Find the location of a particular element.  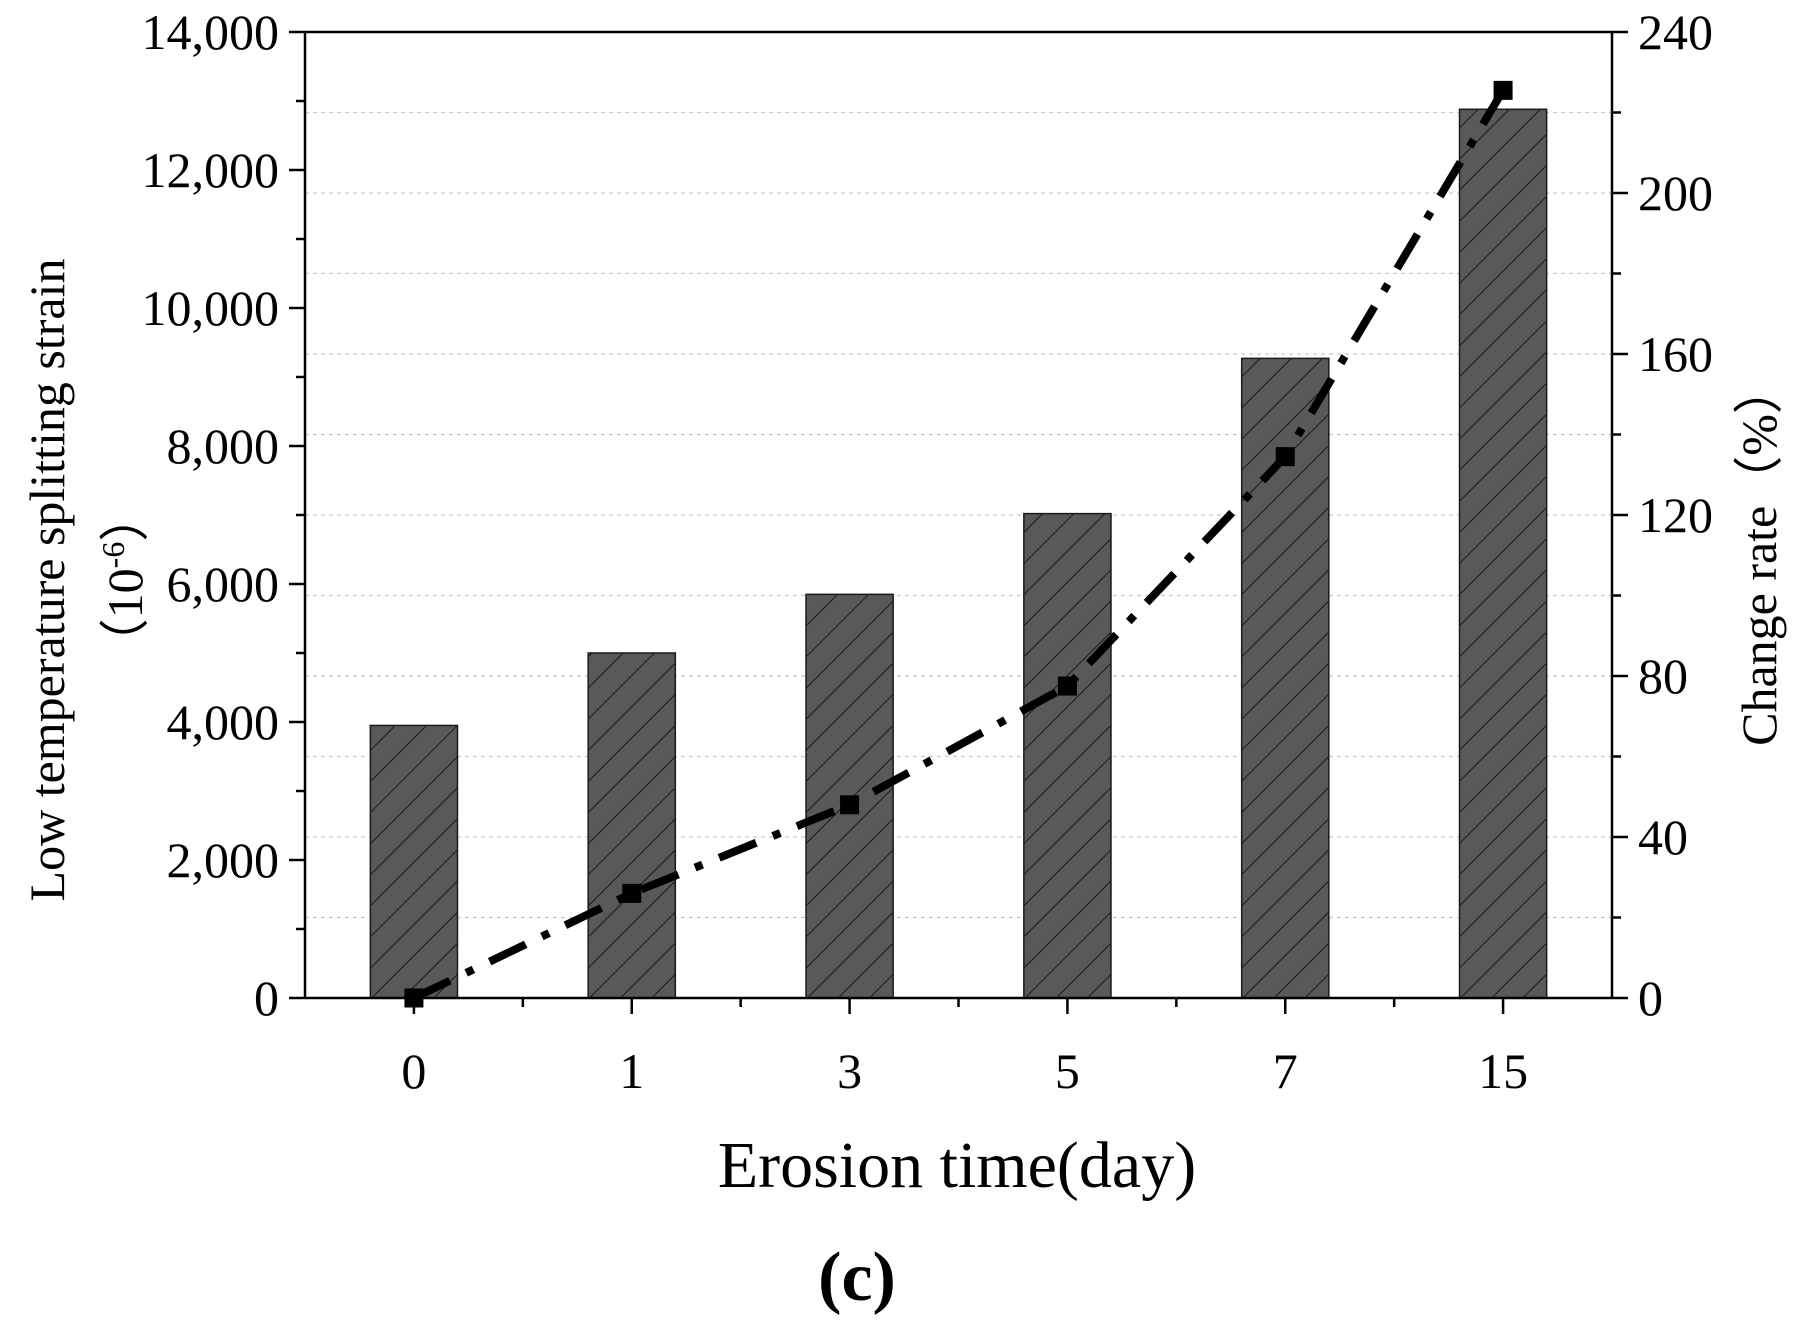

y-tick-label: 12,000 is located at coordinates (211, 170).